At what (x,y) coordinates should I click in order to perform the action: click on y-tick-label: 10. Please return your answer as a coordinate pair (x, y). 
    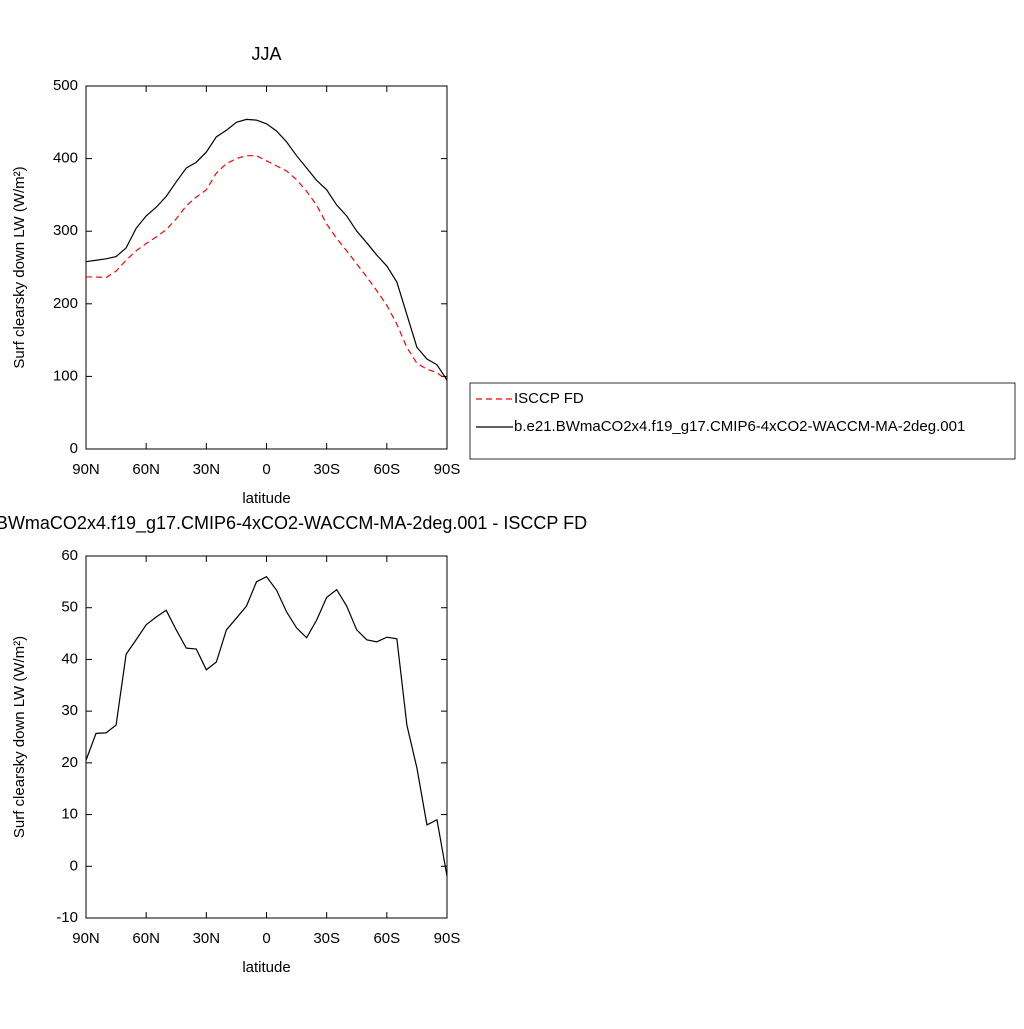
    Looking at the image, I should click on (69, 814).